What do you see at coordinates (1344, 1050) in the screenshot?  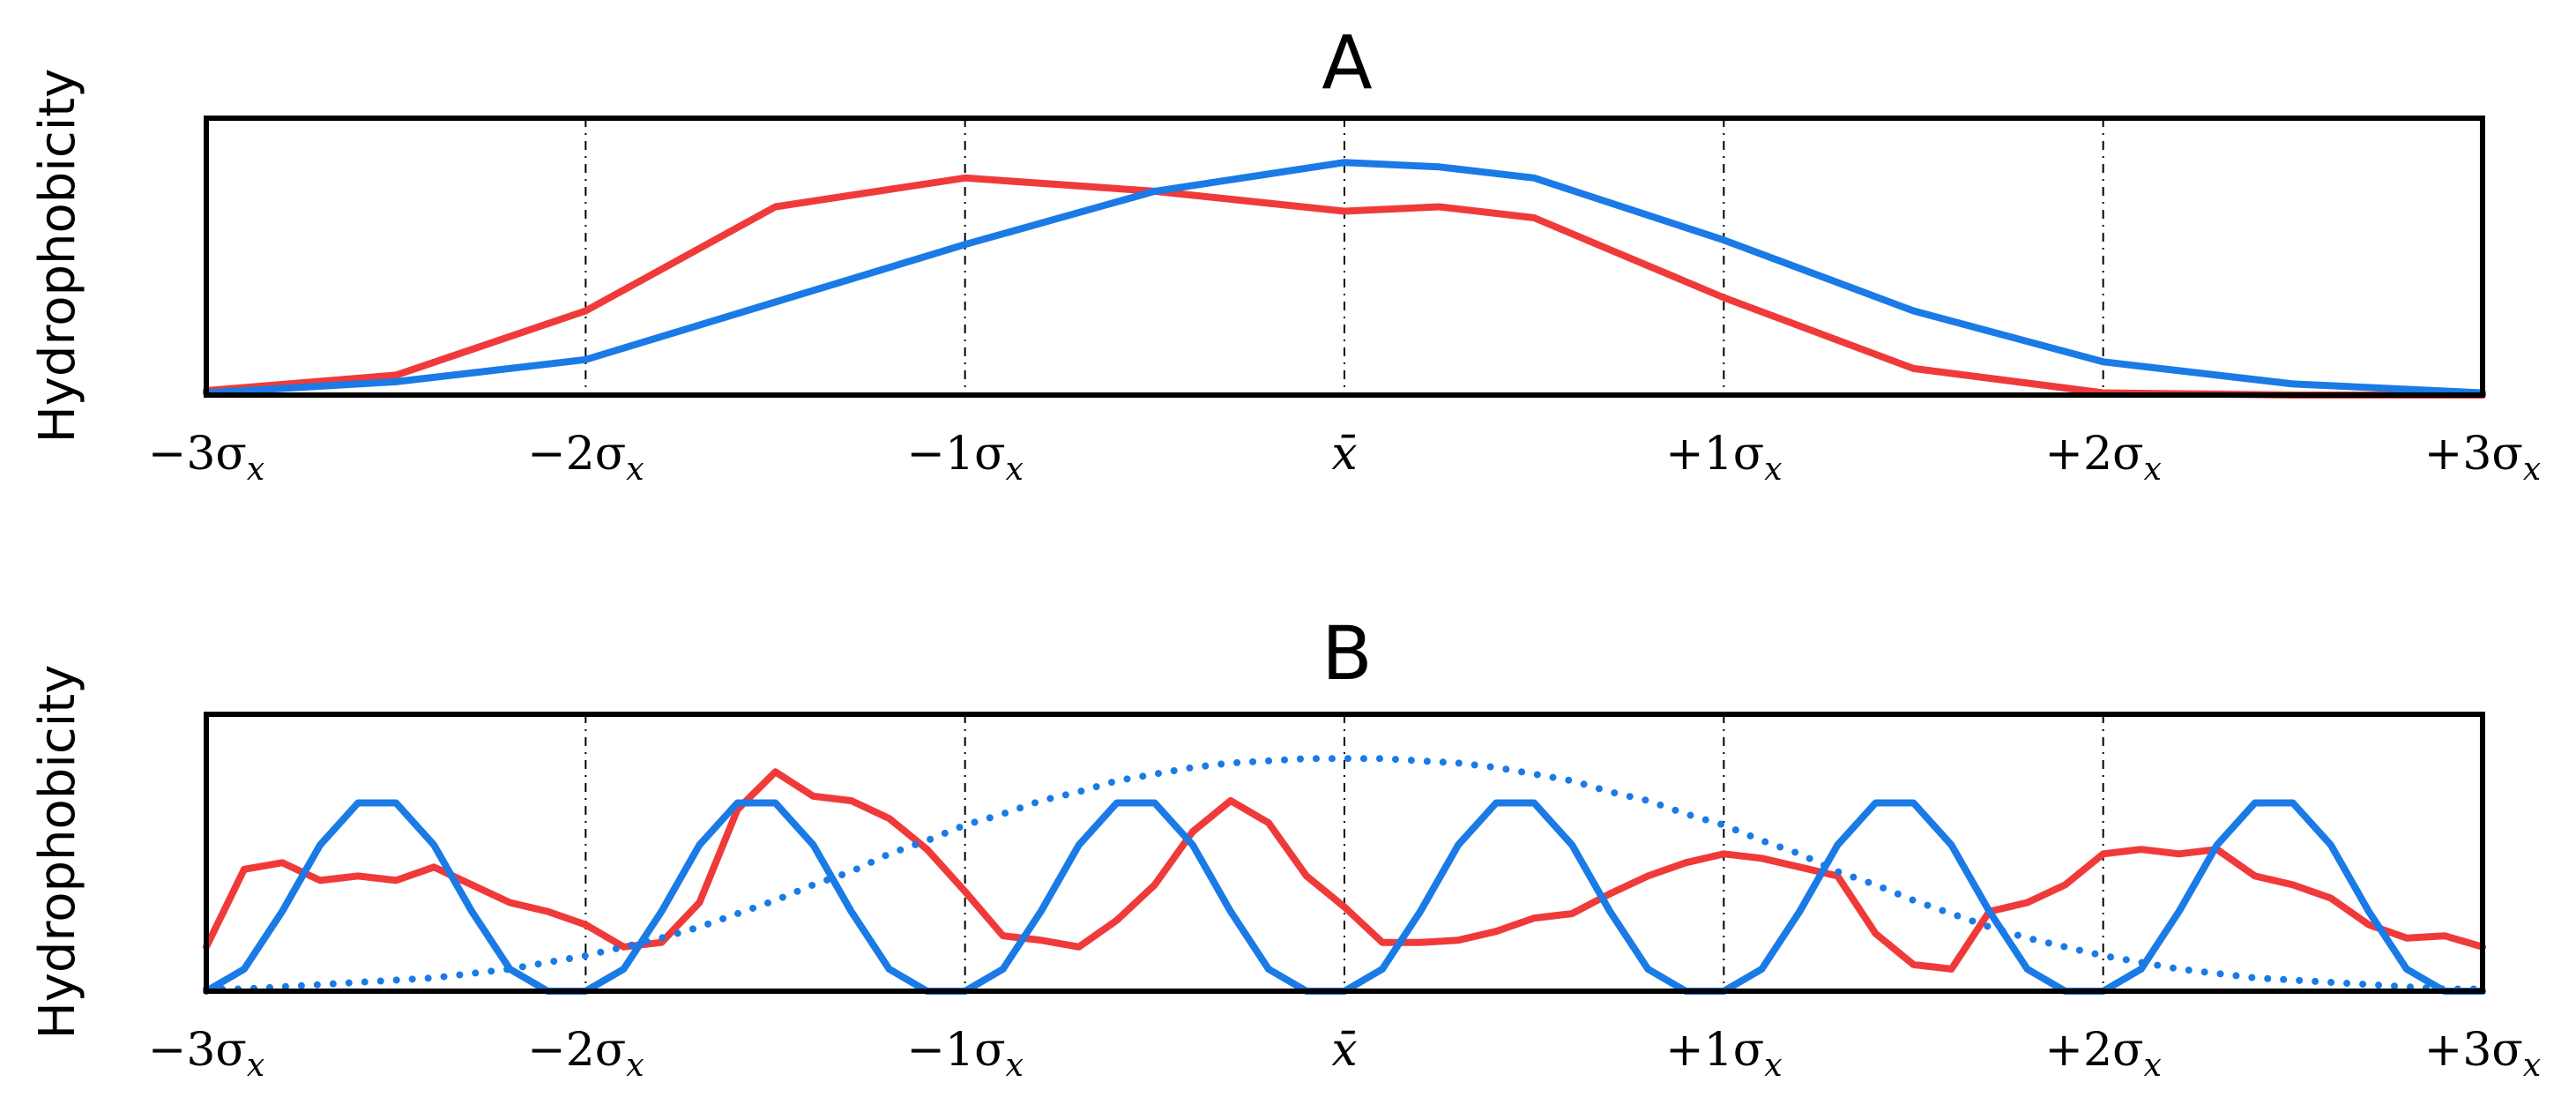 I see `panel-b-x-tick-label: x̄` at bounding box center [1344, 1050].